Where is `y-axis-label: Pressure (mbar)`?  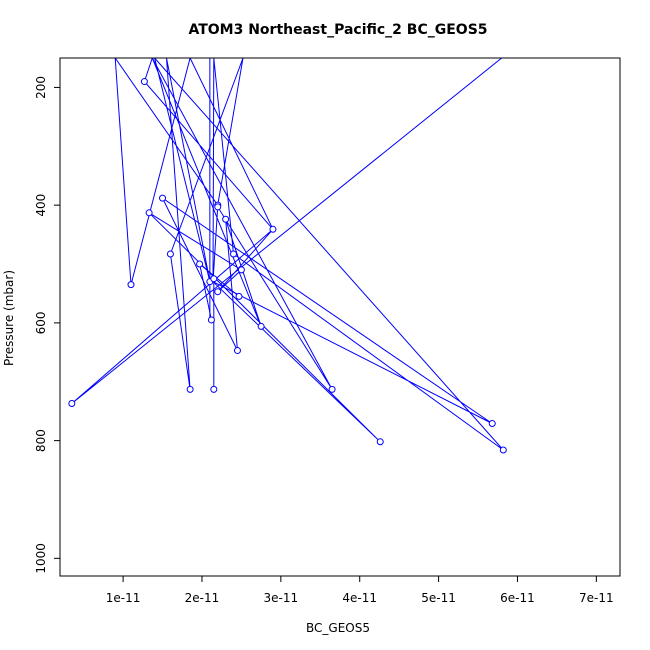 y-axis-label: Pressure (mbar) is located at coordinates (9, 318).